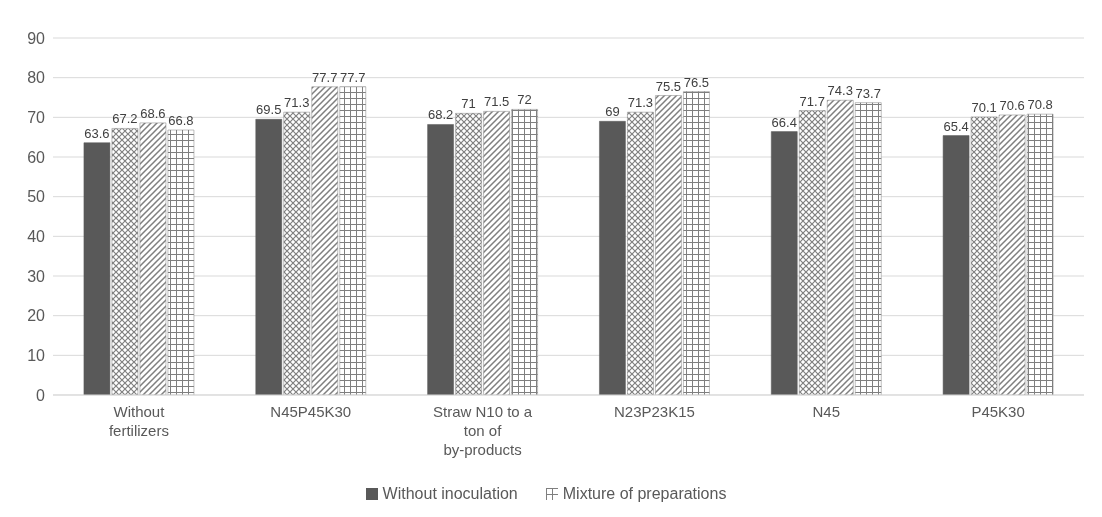  What do you see at coordinates (36, 38) in the screenshot?
I see `y-tick-label: 90` at bounding box center [36, 38].